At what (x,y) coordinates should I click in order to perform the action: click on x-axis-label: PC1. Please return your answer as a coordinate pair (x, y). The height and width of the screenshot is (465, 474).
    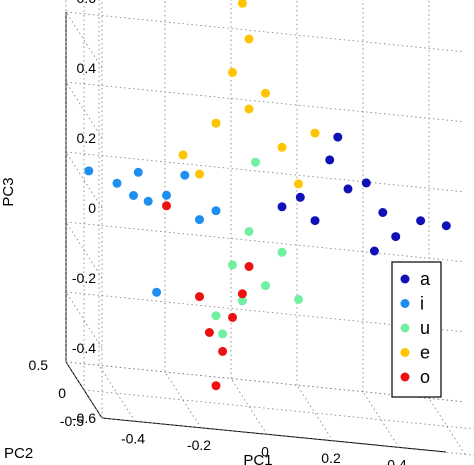
    Looking at the image, I should click on (257, 458).